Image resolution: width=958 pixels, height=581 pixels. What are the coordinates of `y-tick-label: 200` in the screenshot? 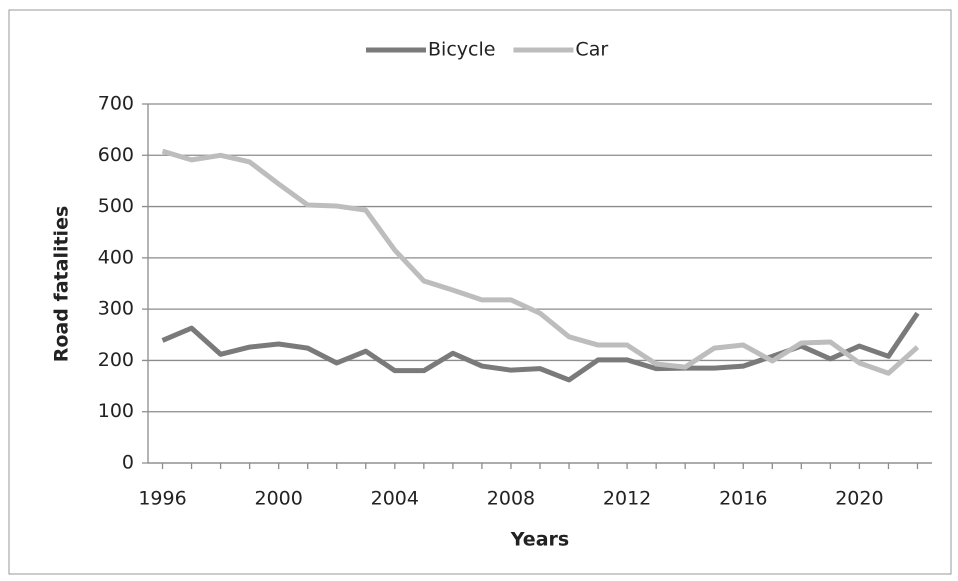 It's located at (116, 360).